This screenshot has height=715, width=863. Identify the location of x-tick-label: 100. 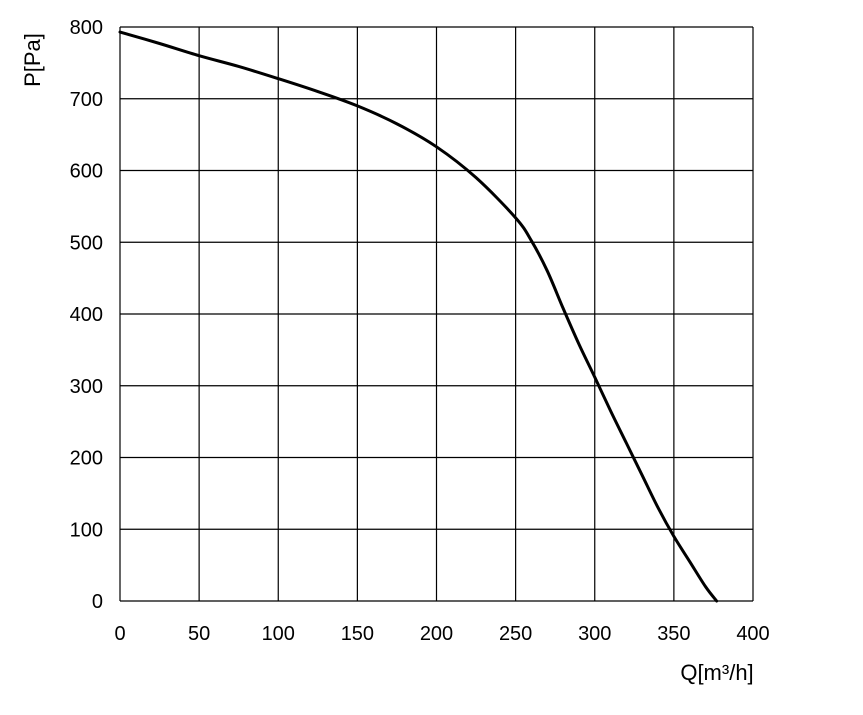
(278, 634).